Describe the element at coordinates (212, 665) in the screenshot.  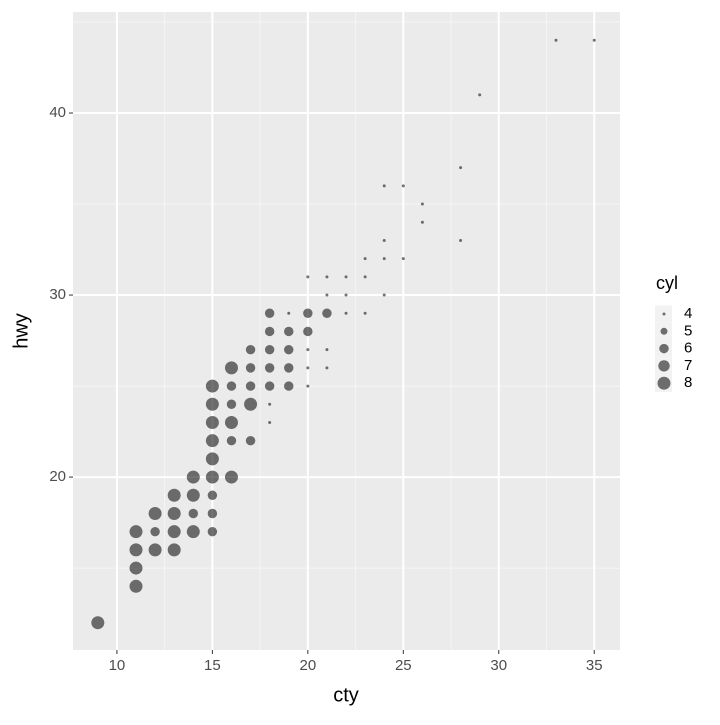
I see `x-tick-label: 15` at that location.